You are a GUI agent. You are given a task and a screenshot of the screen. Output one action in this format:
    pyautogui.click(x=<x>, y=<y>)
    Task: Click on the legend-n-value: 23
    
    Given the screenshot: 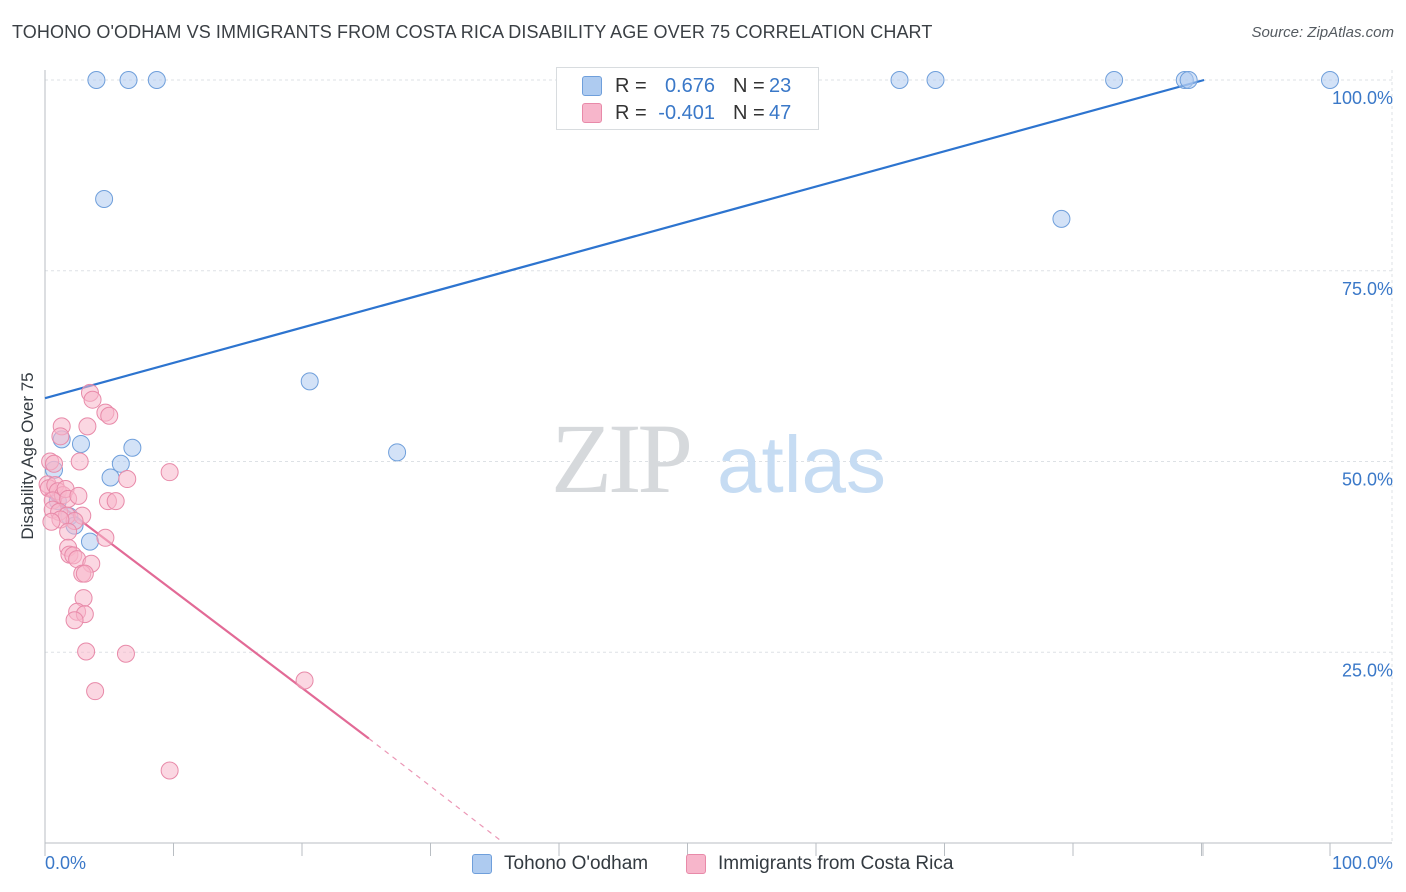 What is the action you would take?
    pyautogui.click(x=780, y=86)
    